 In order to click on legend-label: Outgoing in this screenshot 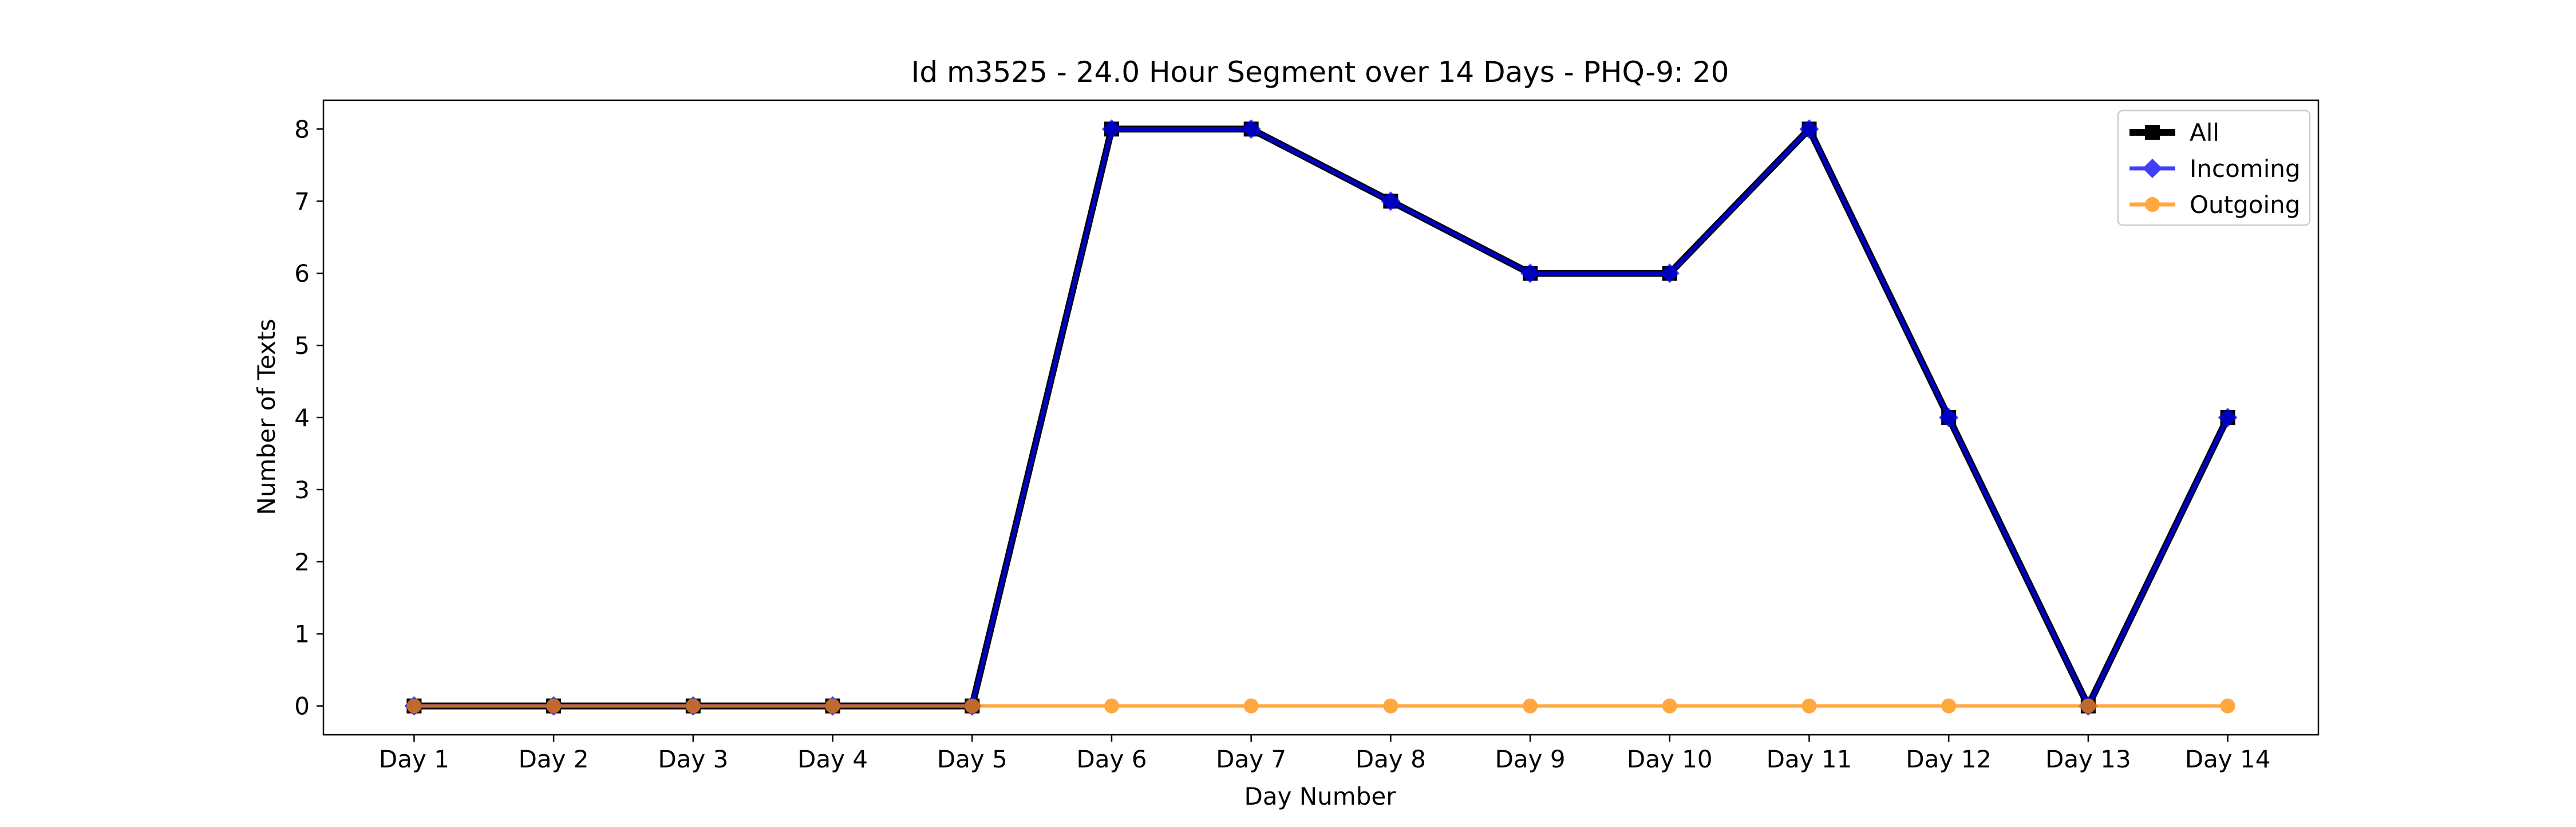, I will do `click(2245, 205)`.